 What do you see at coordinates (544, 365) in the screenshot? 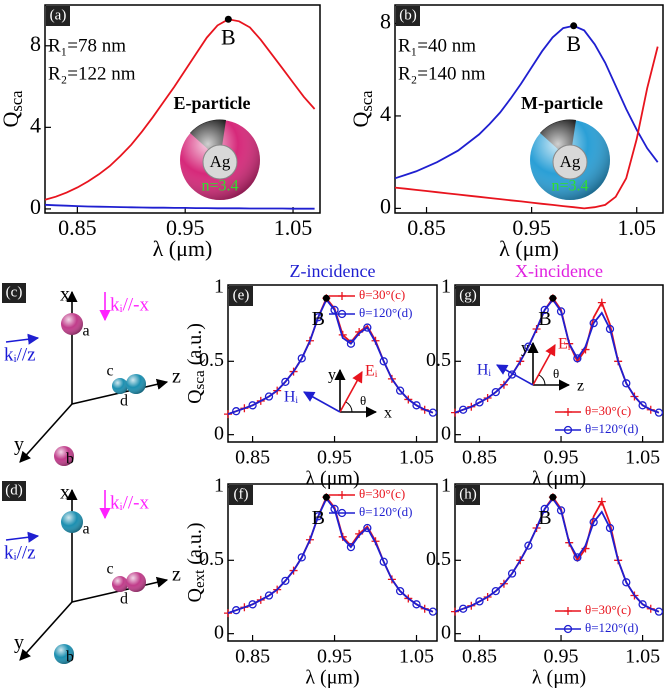
I see `inset-e` at bounding box center [544, 365].